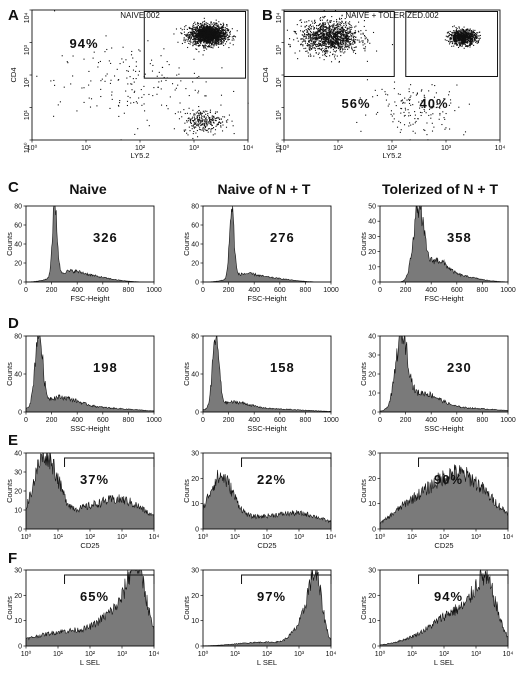  What do you see at coordinates (195, 226) in the screenshot?
I see `chart-c-naive-of-nt-y-tick-label: 60` at bounding box center [195, 226].